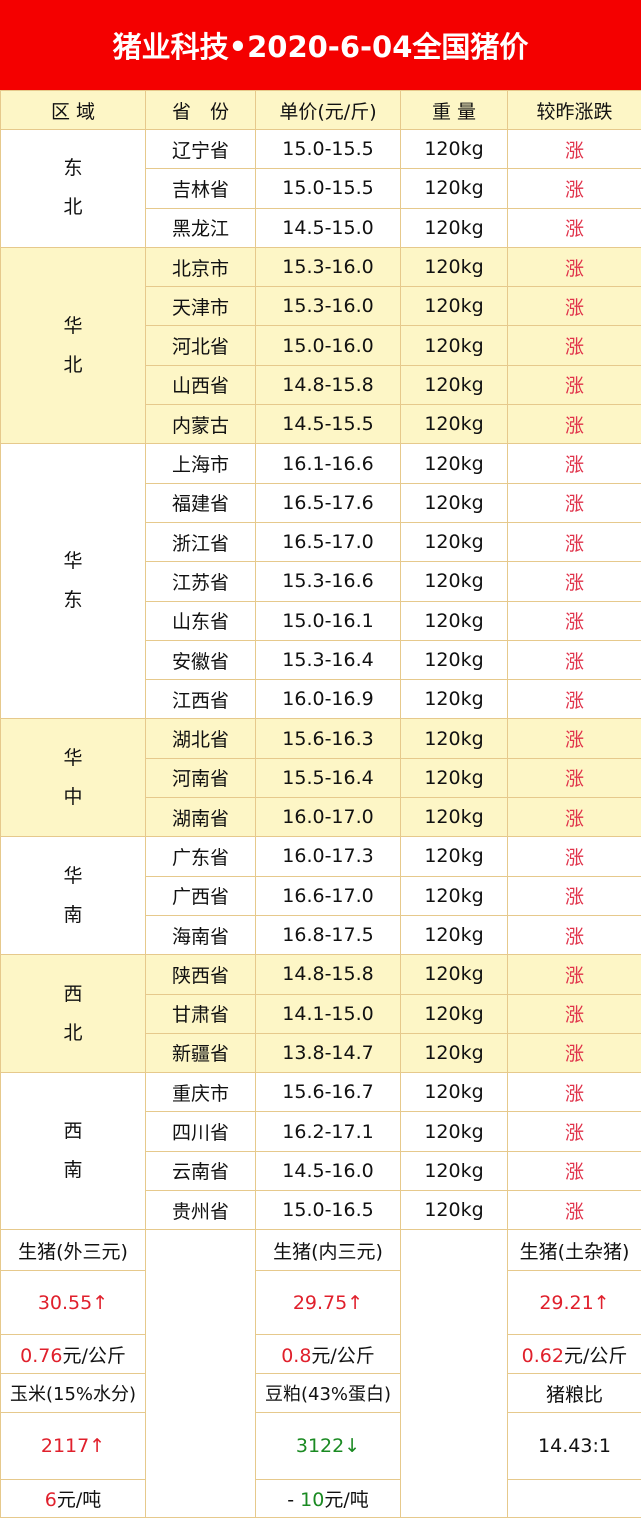 Image resolution: width=641 pixels, height=1519 pixels. Describe the element at coordinates (73, 345) in the screenshot. I see `region-cell: 华 北` at that location.